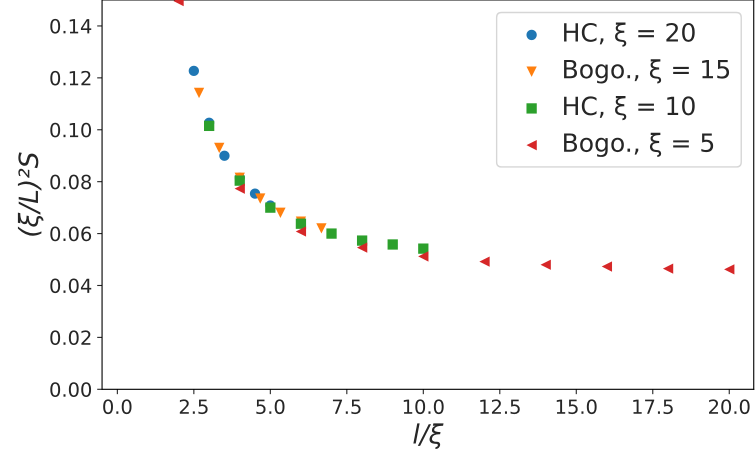  What do you see at coordinates (70, 338) in the screenshot?
I see `y-tick-label: 0.02` at bounding box center [70, 338].